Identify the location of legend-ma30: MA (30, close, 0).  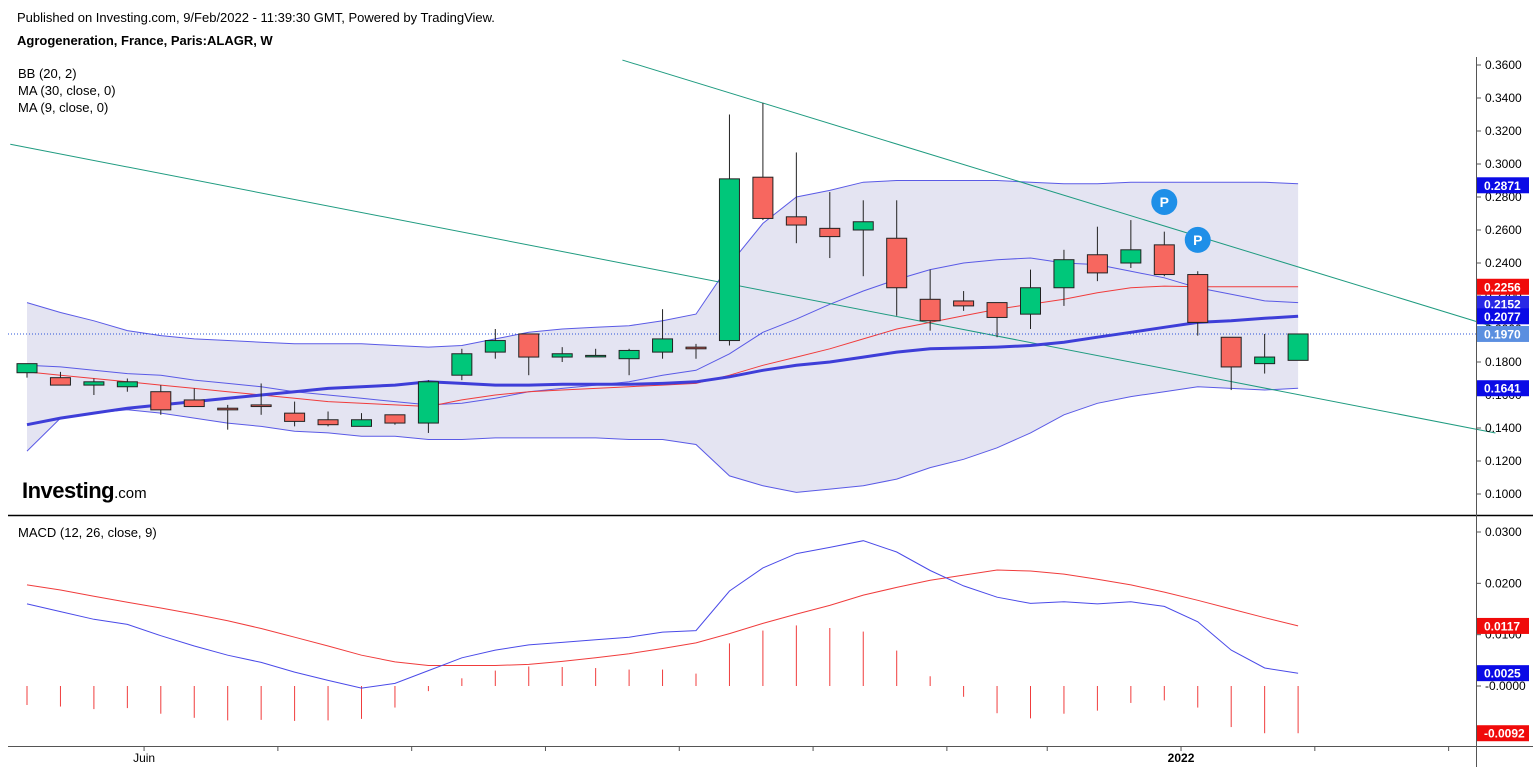
(67, 90).